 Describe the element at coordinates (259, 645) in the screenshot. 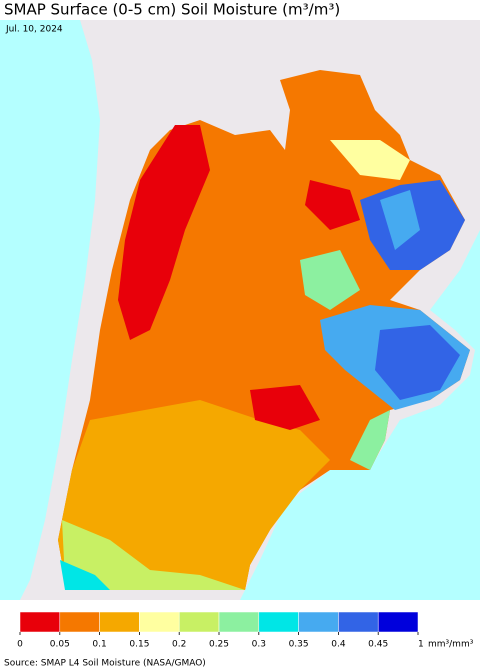

I see `legend-tick-label: 0.3` at that location.